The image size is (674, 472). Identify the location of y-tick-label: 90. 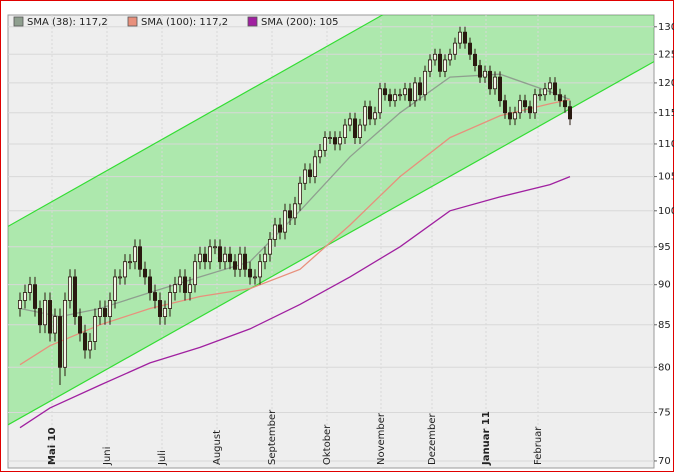
(664, 285).